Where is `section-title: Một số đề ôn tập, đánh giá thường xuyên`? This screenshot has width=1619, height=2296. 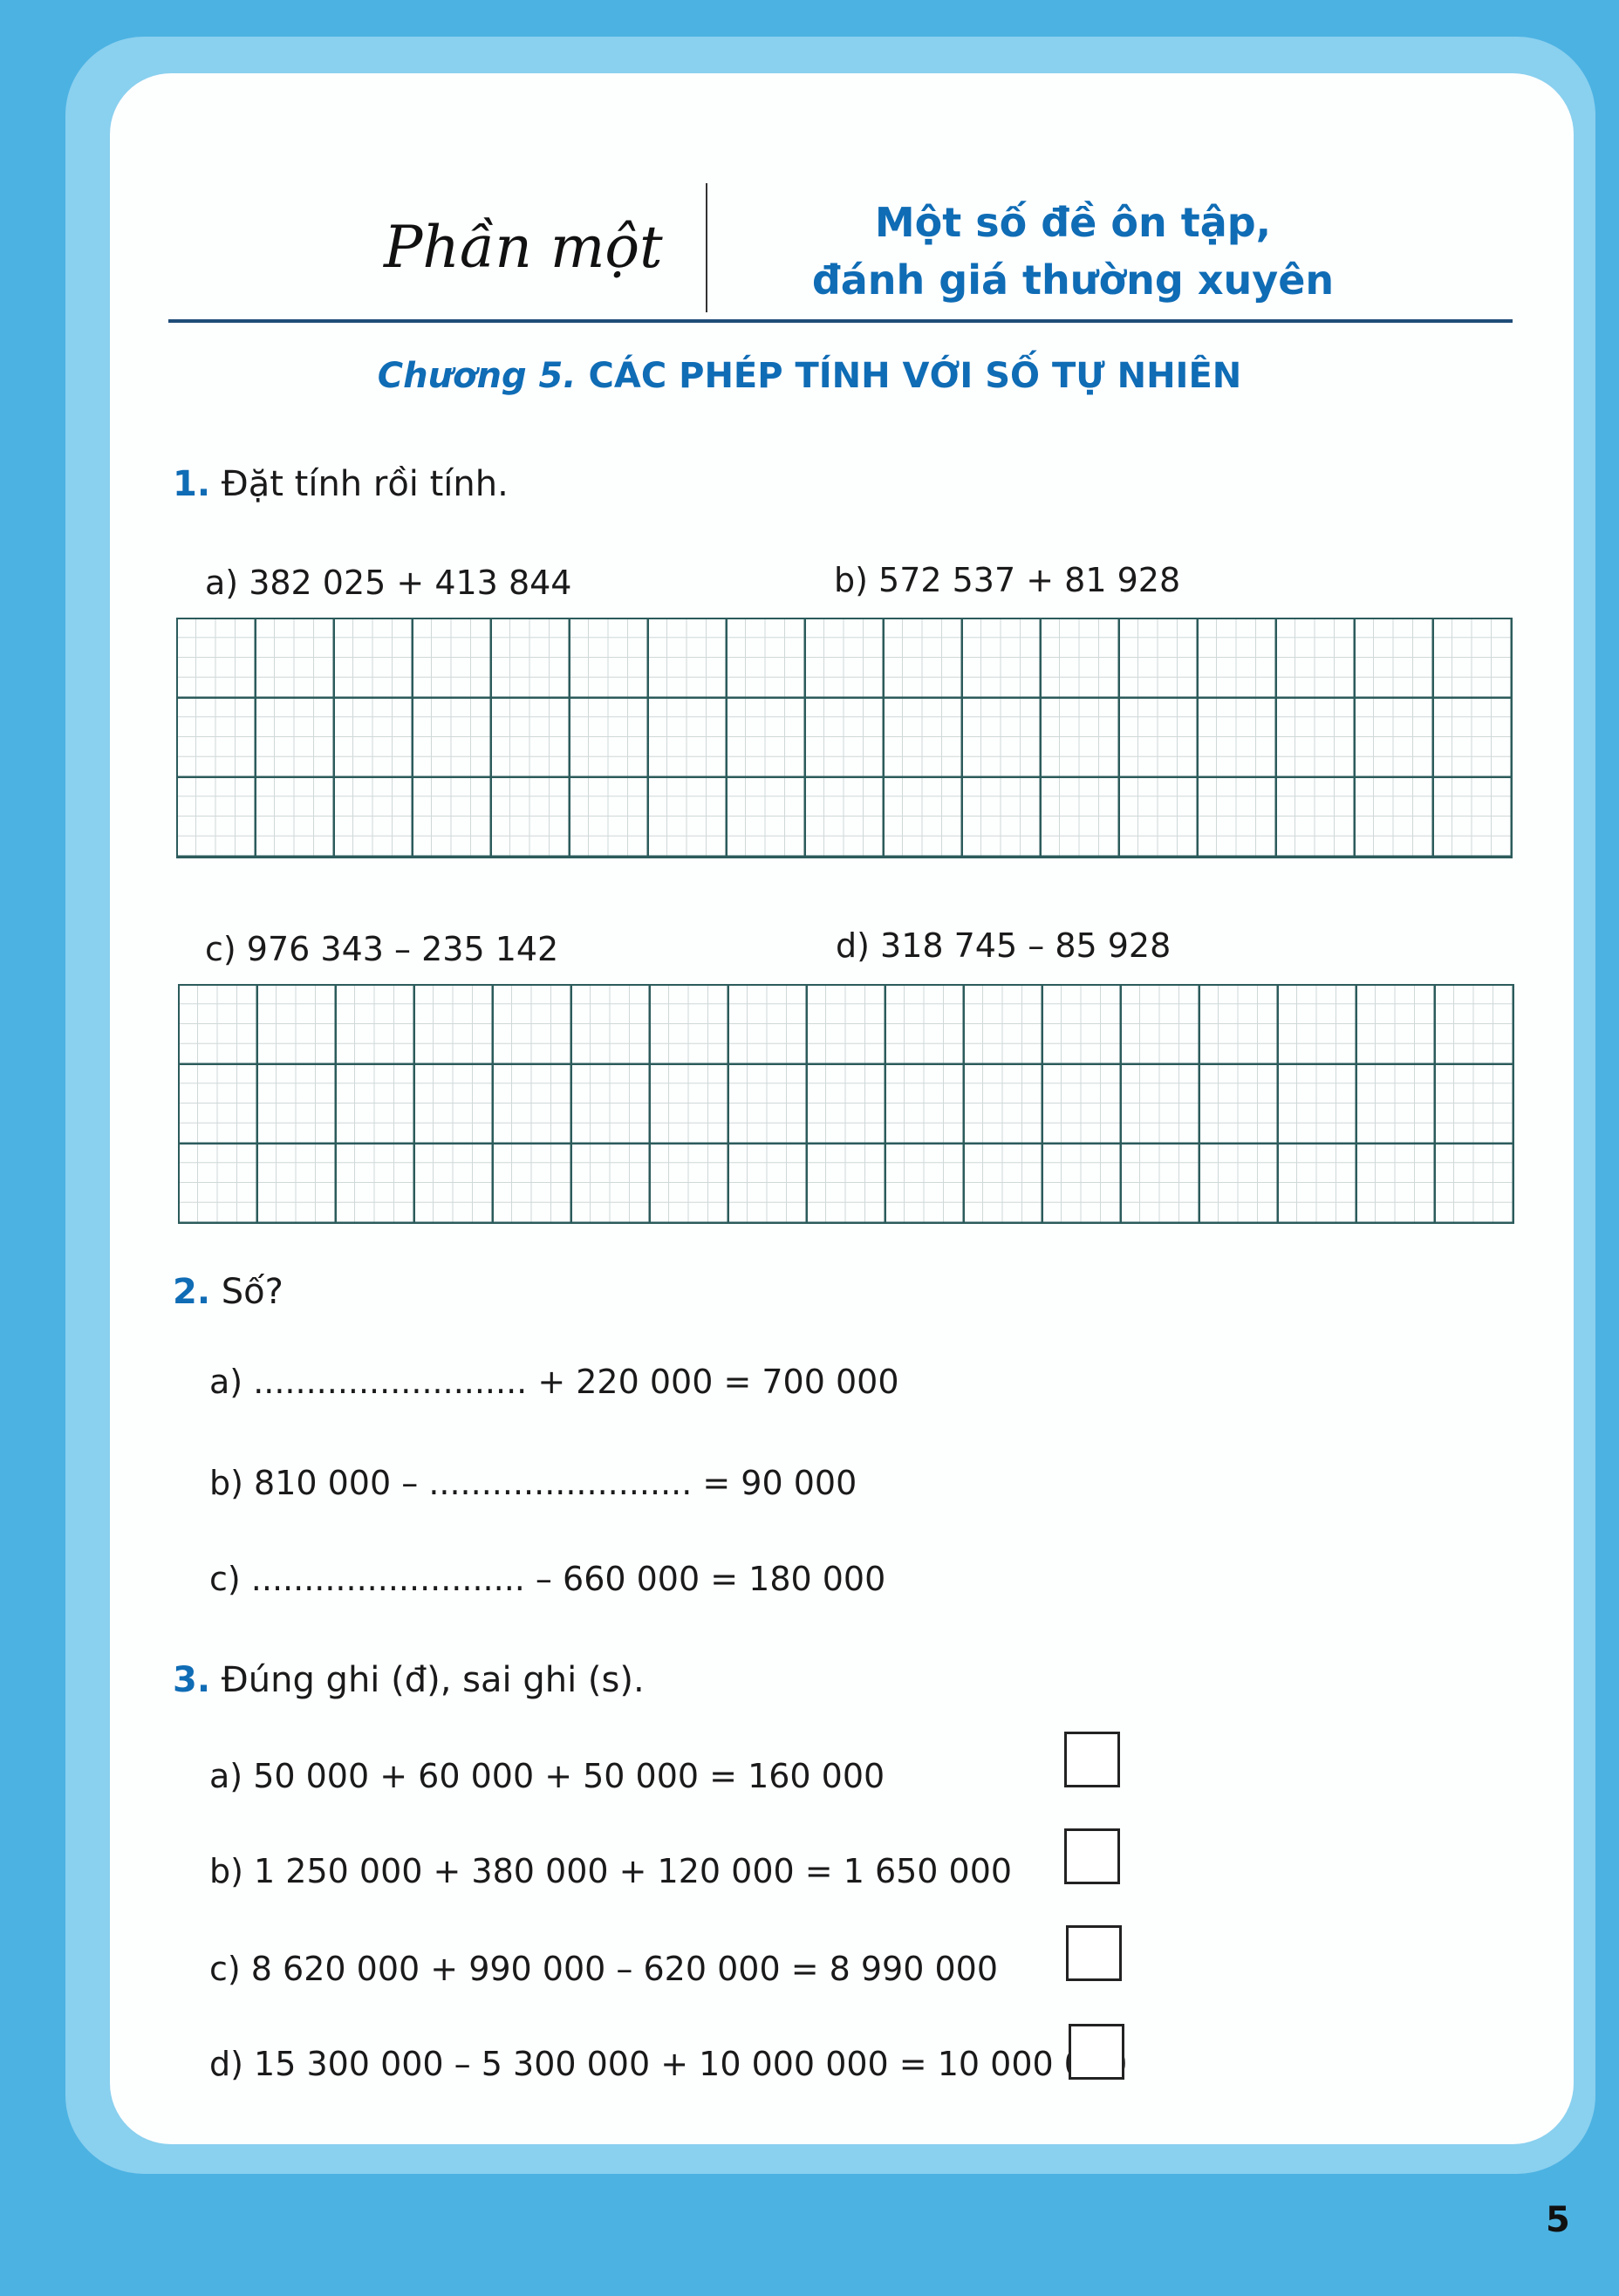 section-title: Một số đề ôn tập, đánh giá thường xuyên is located at coordinates (1073, 251).